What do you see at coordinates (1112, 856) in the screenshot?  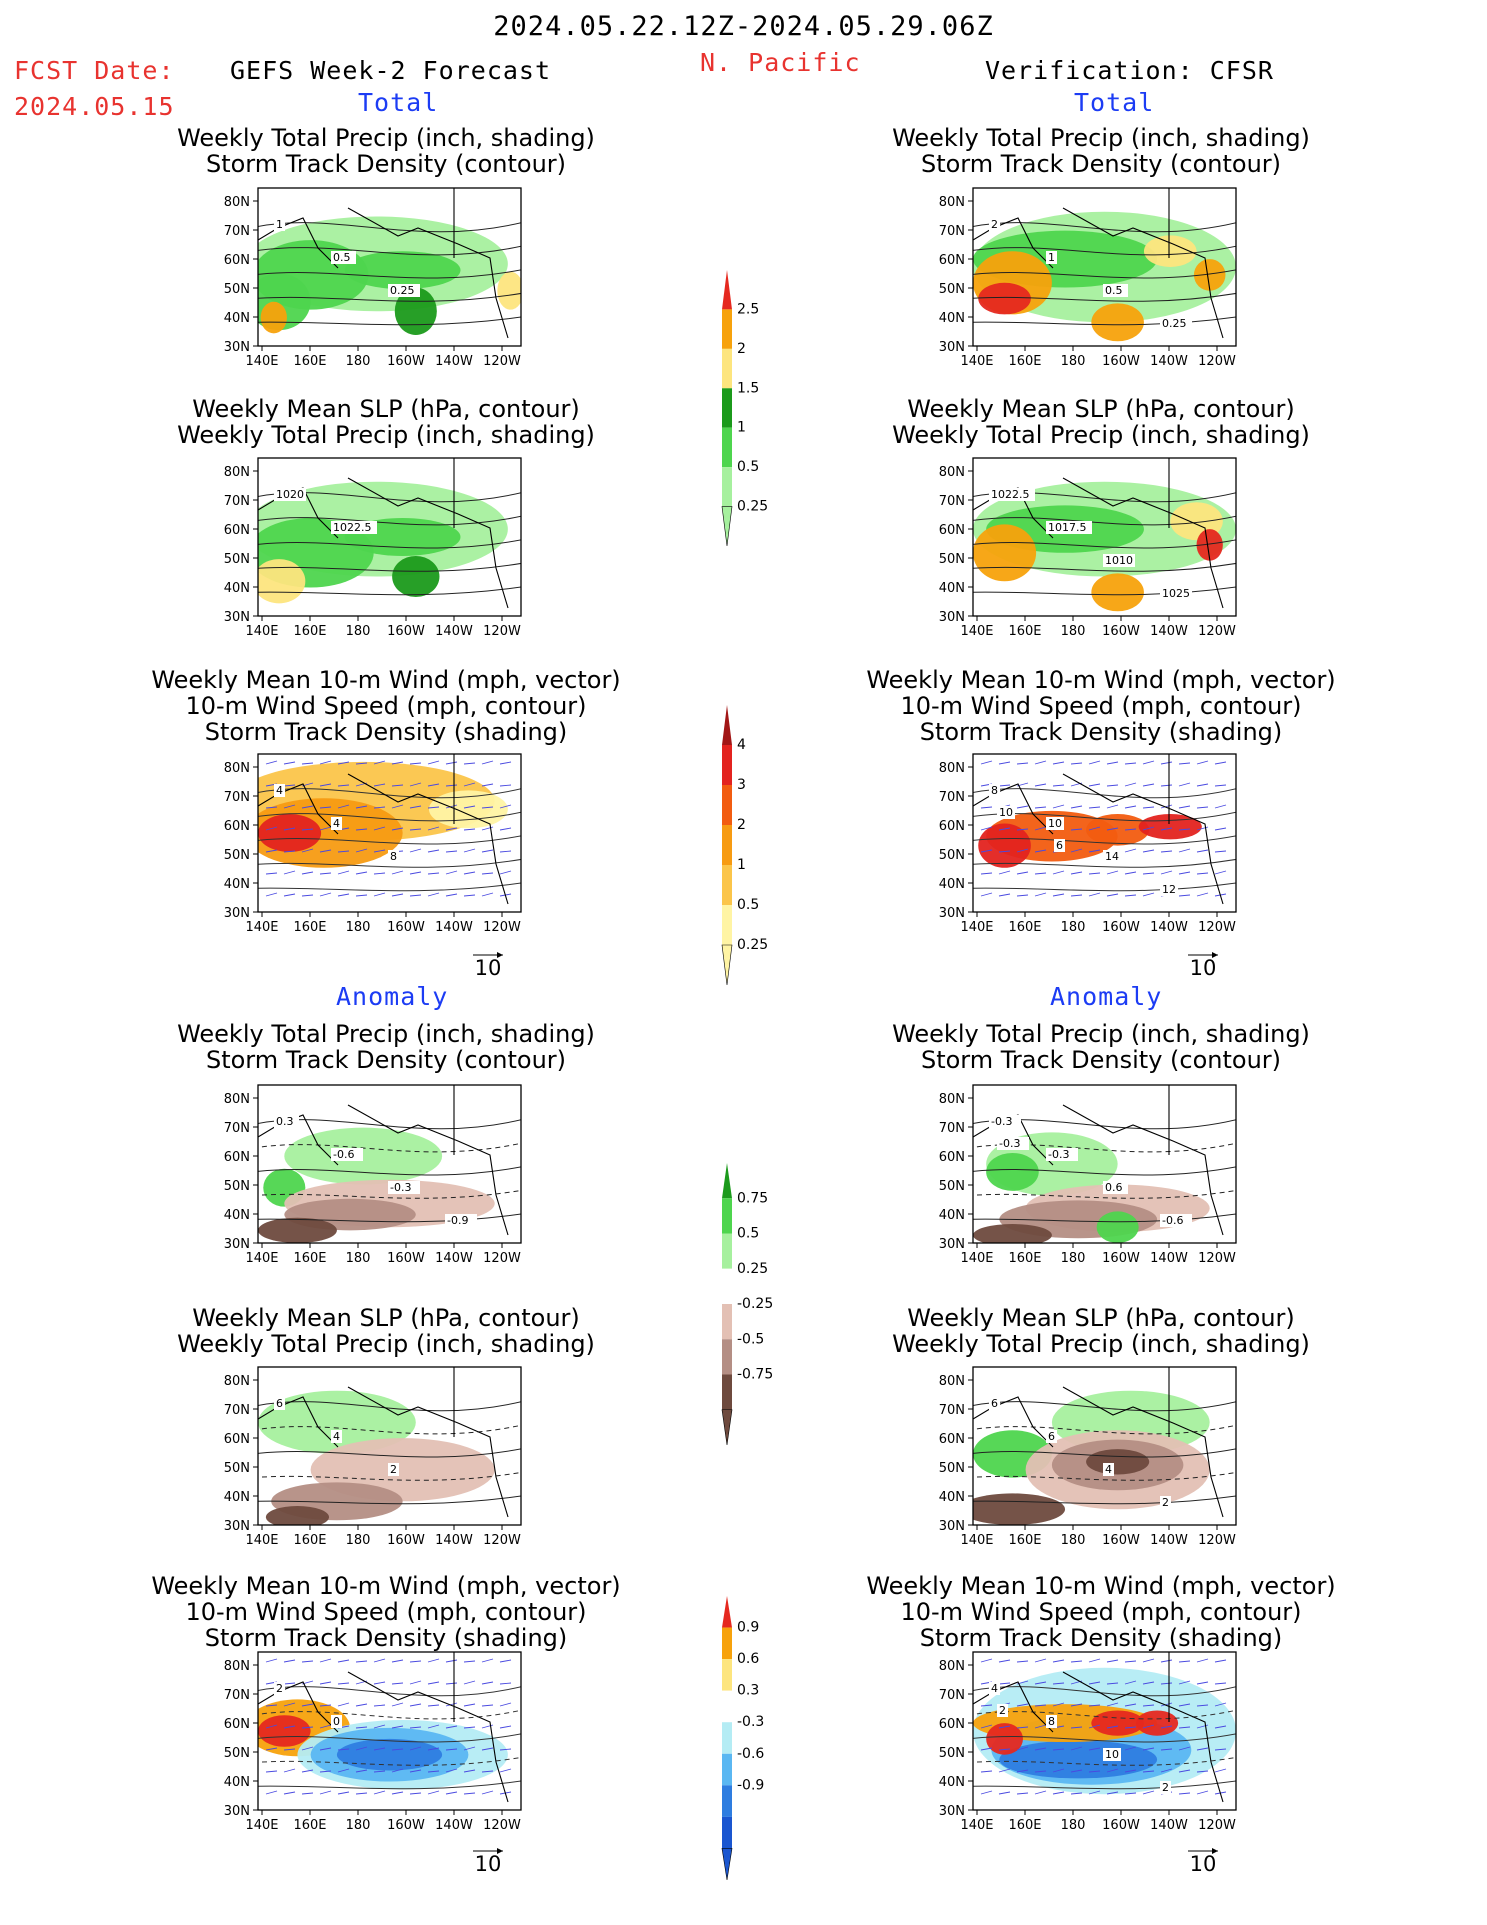 I see `contour-label: 14` at bounding box center [1112, 856].